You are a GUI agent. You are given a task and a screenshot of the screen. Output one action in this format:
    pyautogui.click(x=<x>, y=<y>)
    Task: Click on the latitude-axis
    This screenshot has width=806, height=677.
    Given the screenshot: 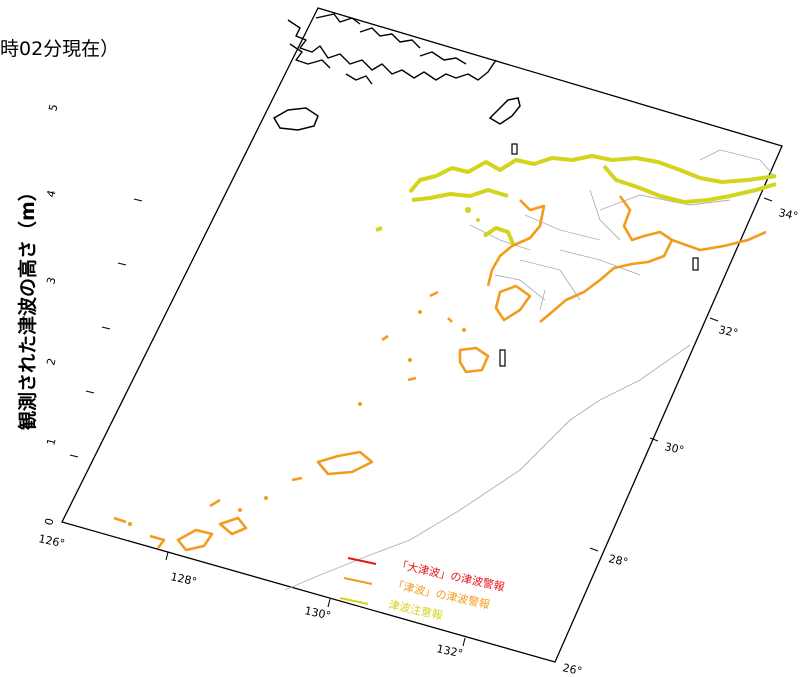 What is the action you would take?
    pyautogui.click(x=681, y=374)
    